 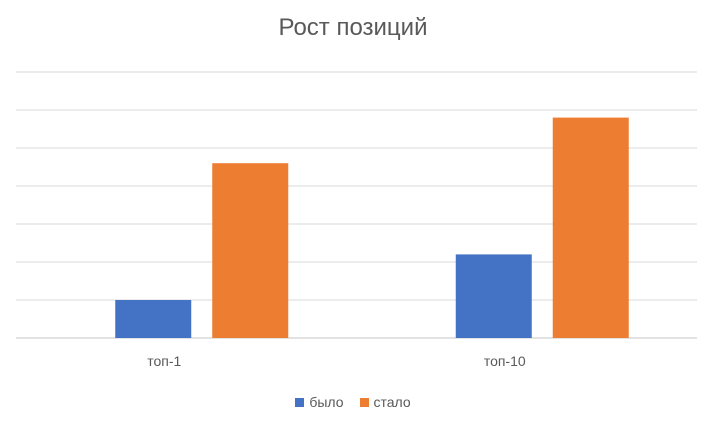 What do you see at coordinates (505, 361) in the screenshot?
I see `x-tick-label: топ-10` at bounding box center [505, 361].